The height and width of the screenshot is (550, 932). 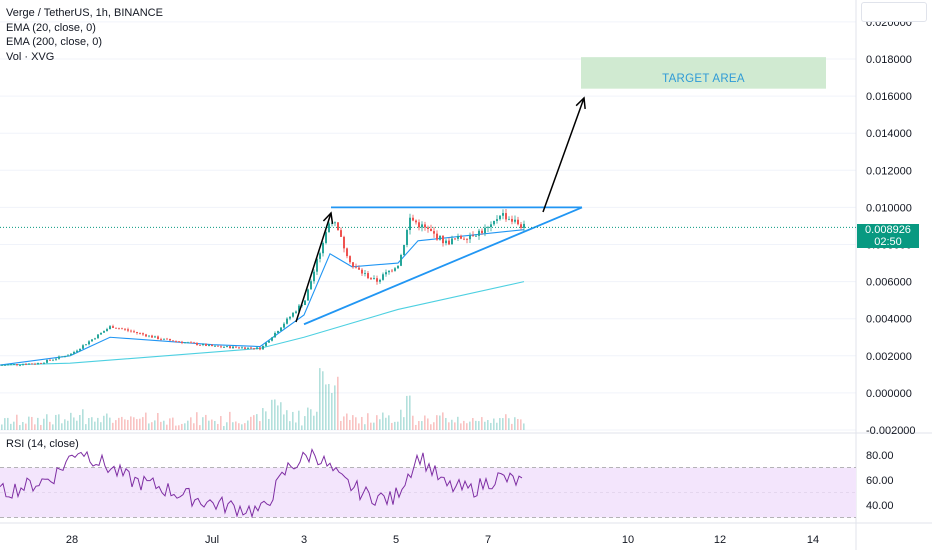 What do you see at coordinates (51, 27) in the screenshot?
I see `ema20-legend: EMA (20, close, 0)` at bounding box center [51, 27].